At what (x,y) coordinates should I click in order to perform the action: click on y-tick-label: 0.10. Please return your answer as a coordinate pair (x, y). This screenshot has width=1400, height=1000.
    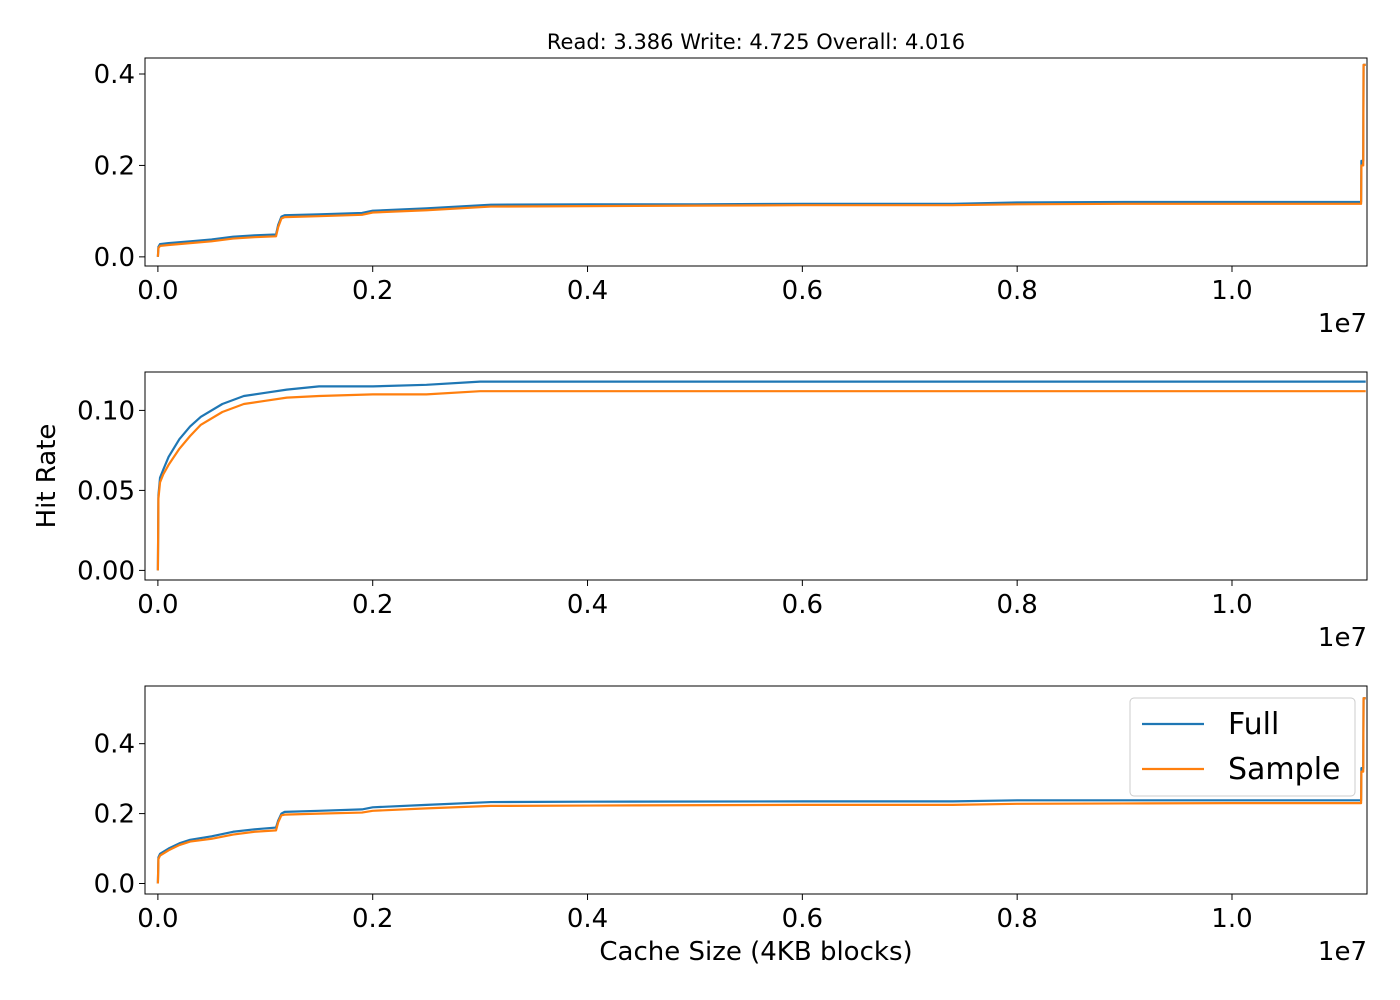
    Looking at the image, I should click on (106, 411).